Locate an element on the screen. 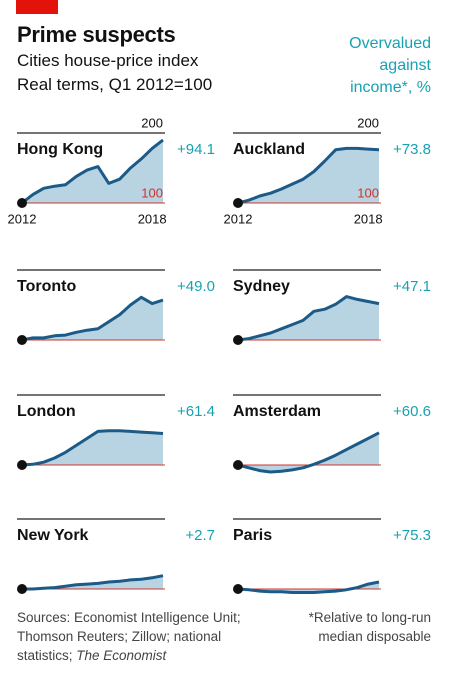 This screenshot has height=676, width=449. city-name: Amsterdam is located at coordinates (277, 411).